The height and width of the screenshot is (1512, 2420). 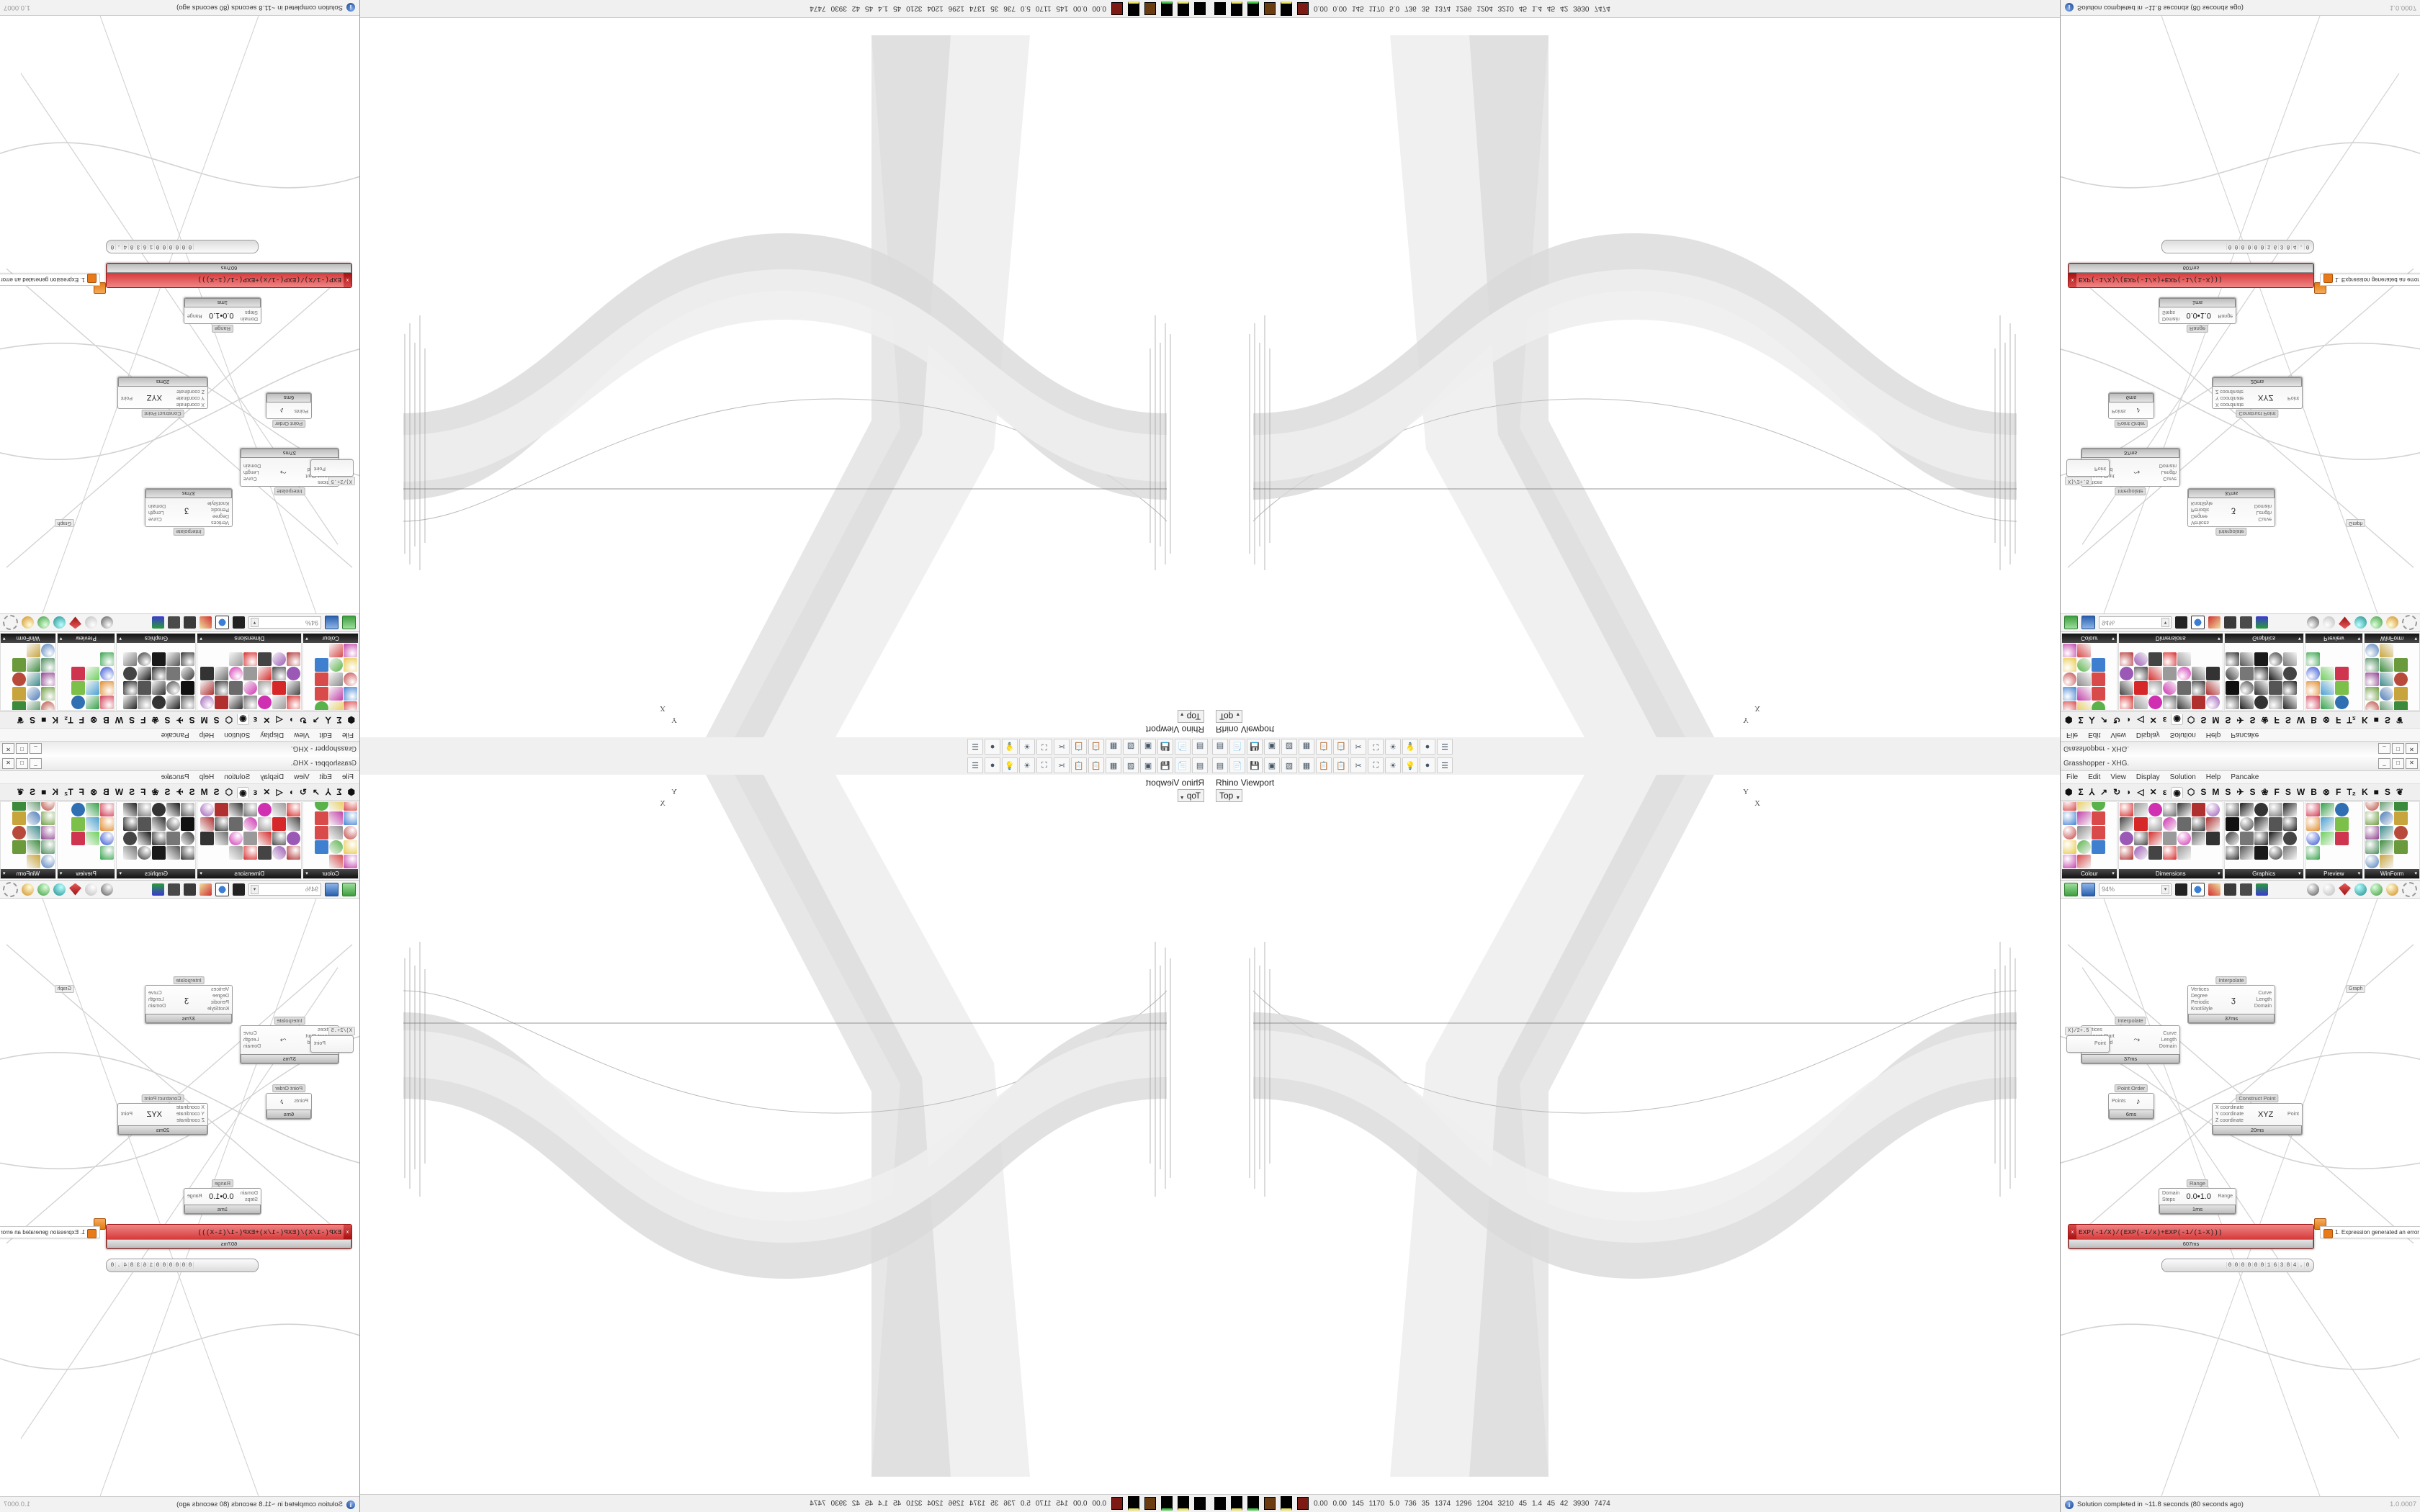 What do you see at coordinates (2351, 792) in the screenshot?
I see `tab-t2-tab: T₂` at bounding box center [2351, 792].